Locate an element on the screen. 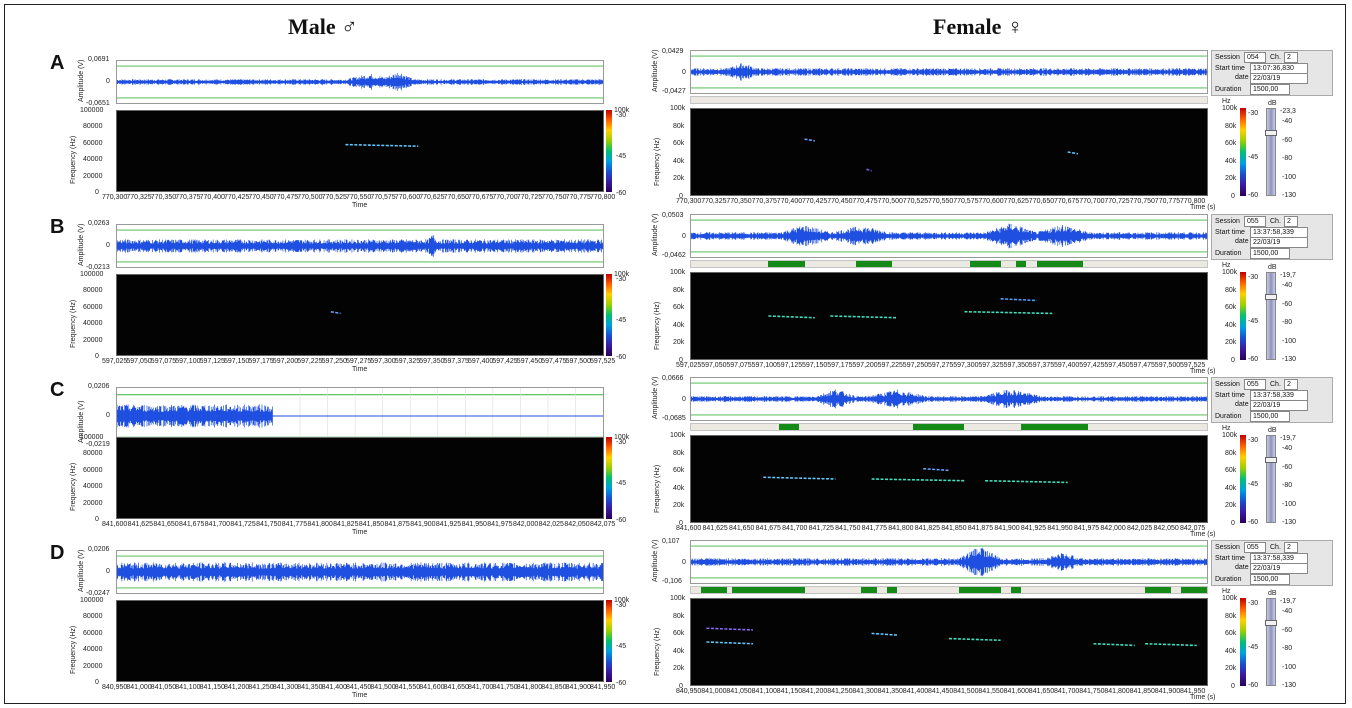  right-freq-tick: 0 is located at coordinates (1233, 686).